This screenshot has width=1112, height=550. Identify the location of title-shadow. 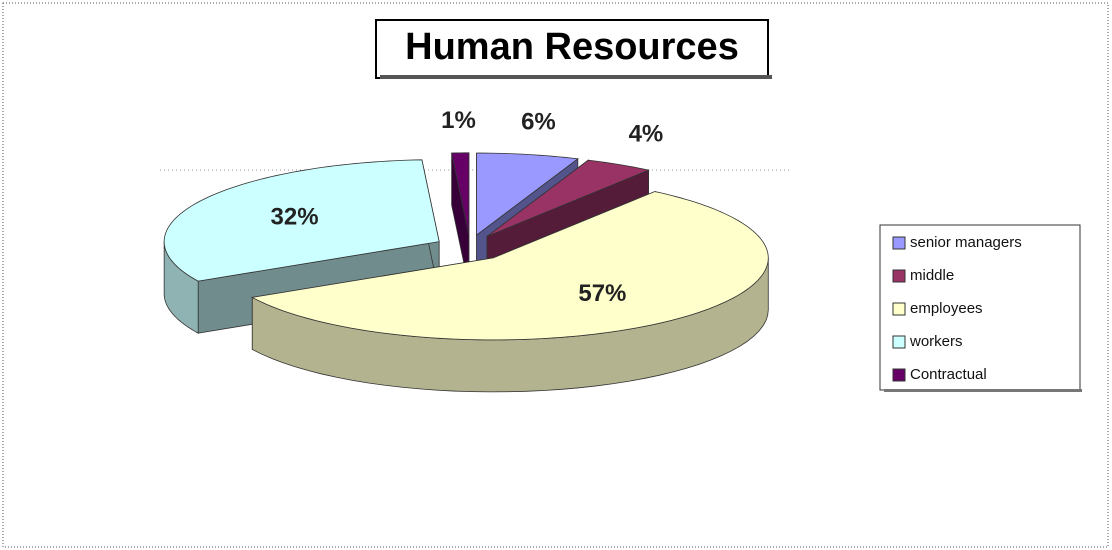
(576, 77).